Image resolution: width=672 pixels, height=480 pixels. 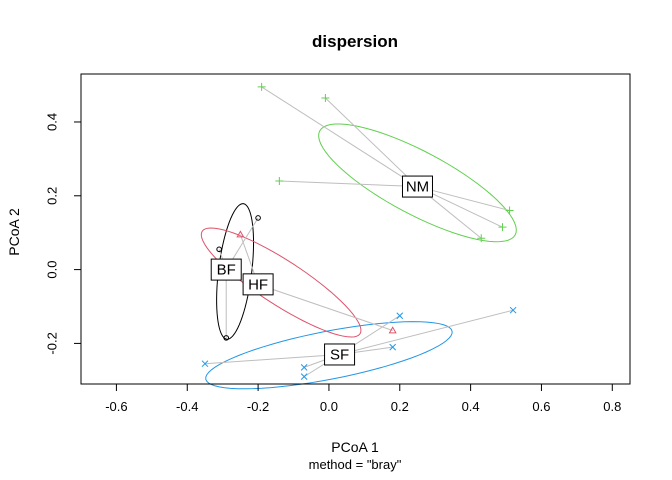 I want to click on y-axis-label: PCoA 2, so click(x=14, y=232).